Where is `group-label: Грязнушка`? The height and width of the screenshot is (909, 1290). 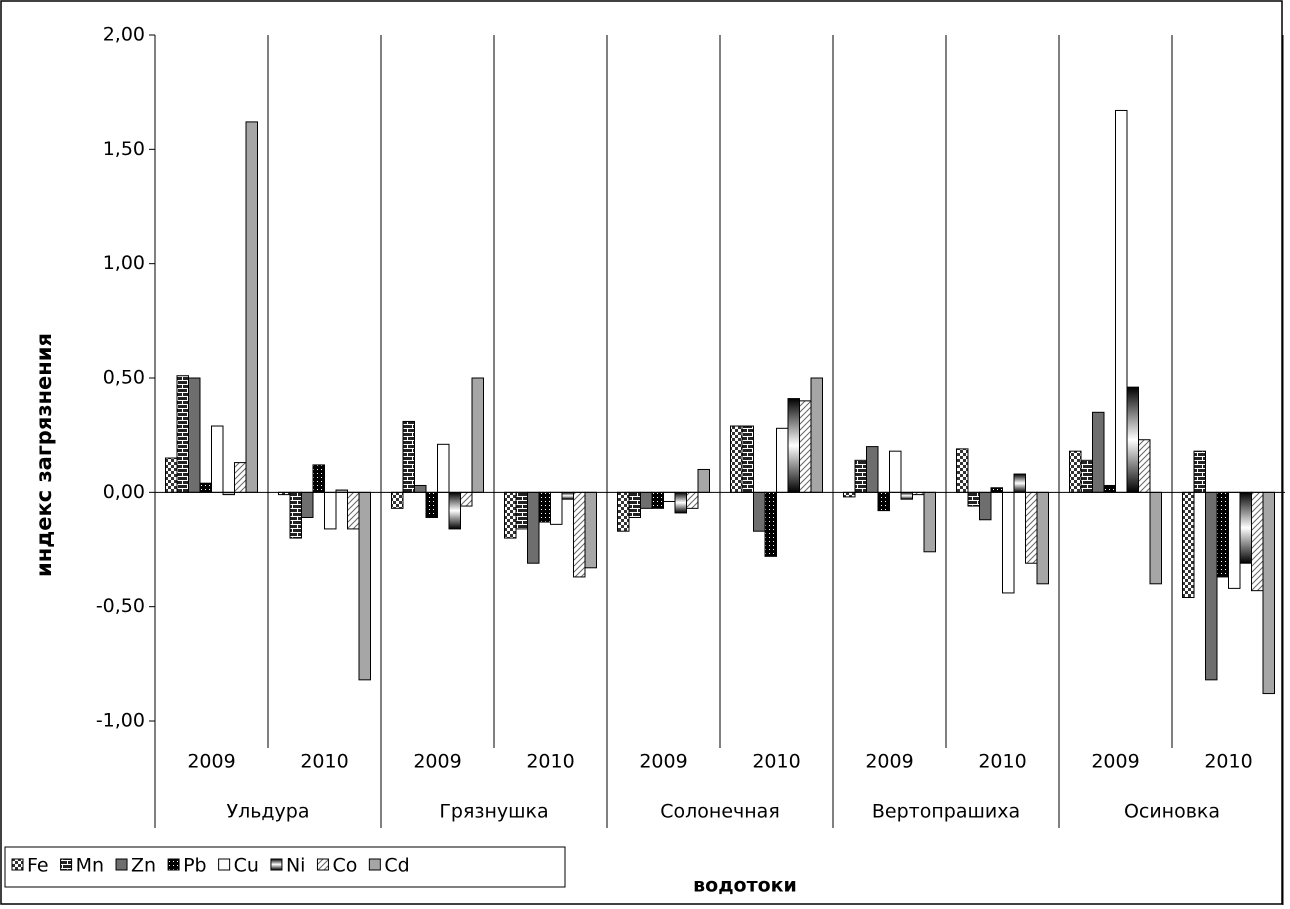
group-label: Грязнушка is located at coordinates (493, 812).